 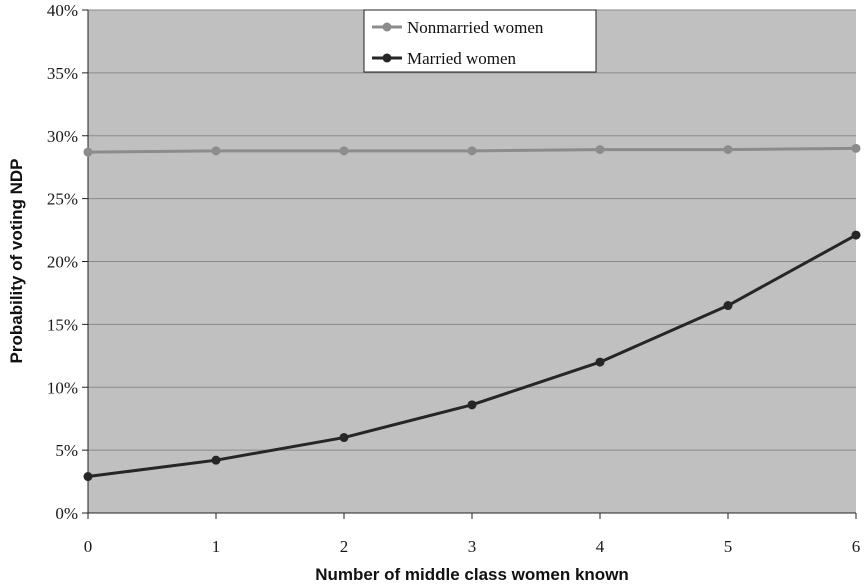 What do you see at coordinates (62, 10) in the screenshot?
I see `y-tick-label: 40%` at bounding box center [62, 10].